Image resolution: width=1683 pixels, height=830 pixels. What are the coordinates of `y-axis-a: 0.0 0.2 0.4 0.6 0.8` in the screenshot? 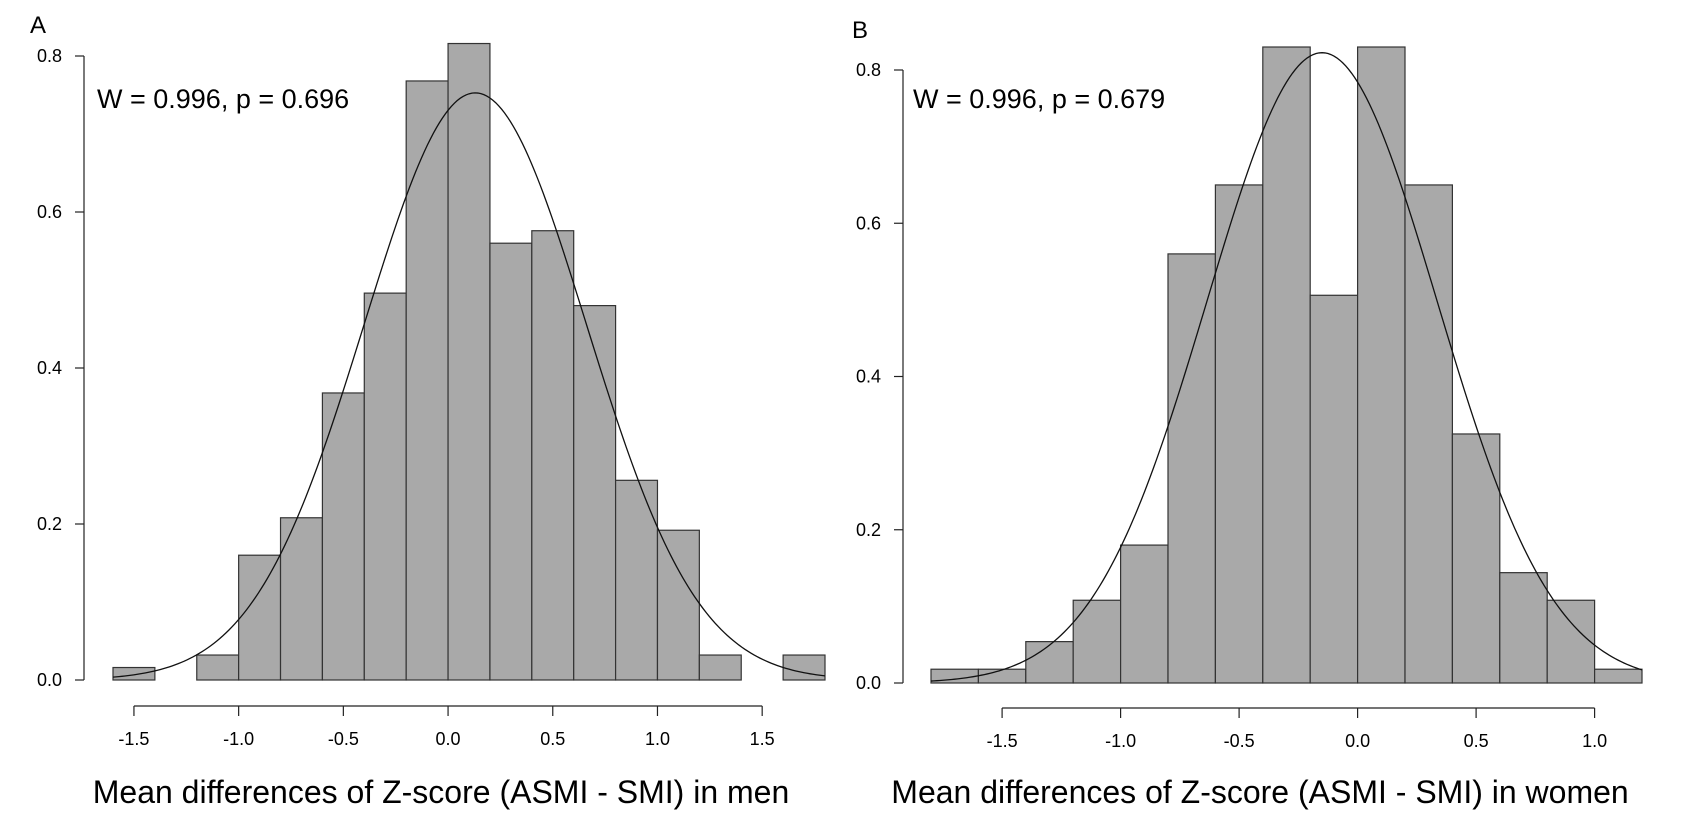 It's located at (61, 368).